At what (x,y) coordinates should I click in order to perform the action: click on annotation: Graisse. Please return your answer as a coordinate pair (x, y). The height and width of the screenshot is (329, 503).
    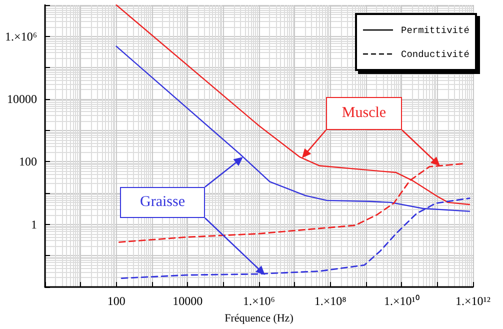
    Looking at the image, I should click on (162, 202).